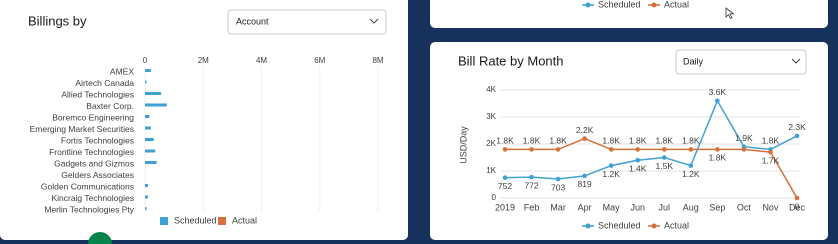 The image size is (838, 244). I want to click on y-tick-label: Airtech Canada, so click(104, 83).